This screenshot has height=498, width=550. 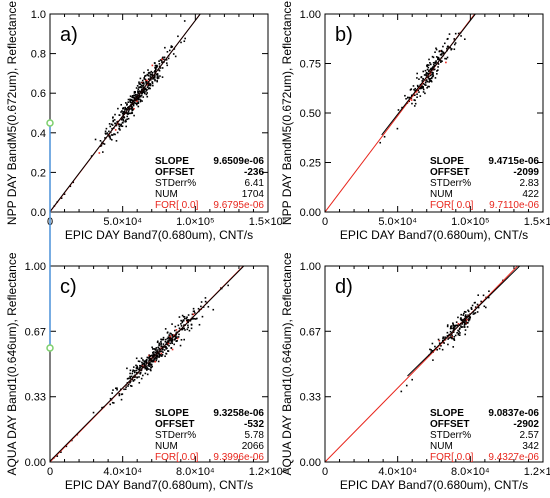 I want to click on x-axis-label: EPIC DAY Band7(0.680um), CNT/s, so click(x=159, y=485).